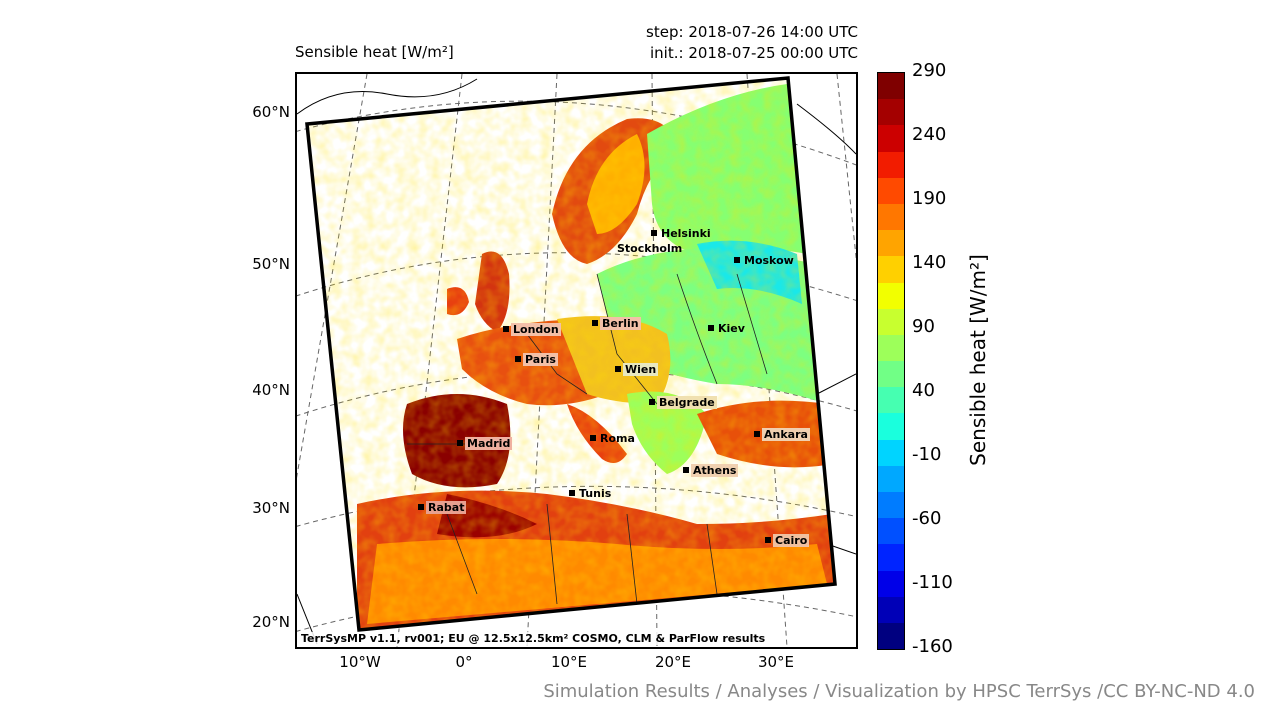  I want to click on city-moskow: Moskow, so click(765, 260).